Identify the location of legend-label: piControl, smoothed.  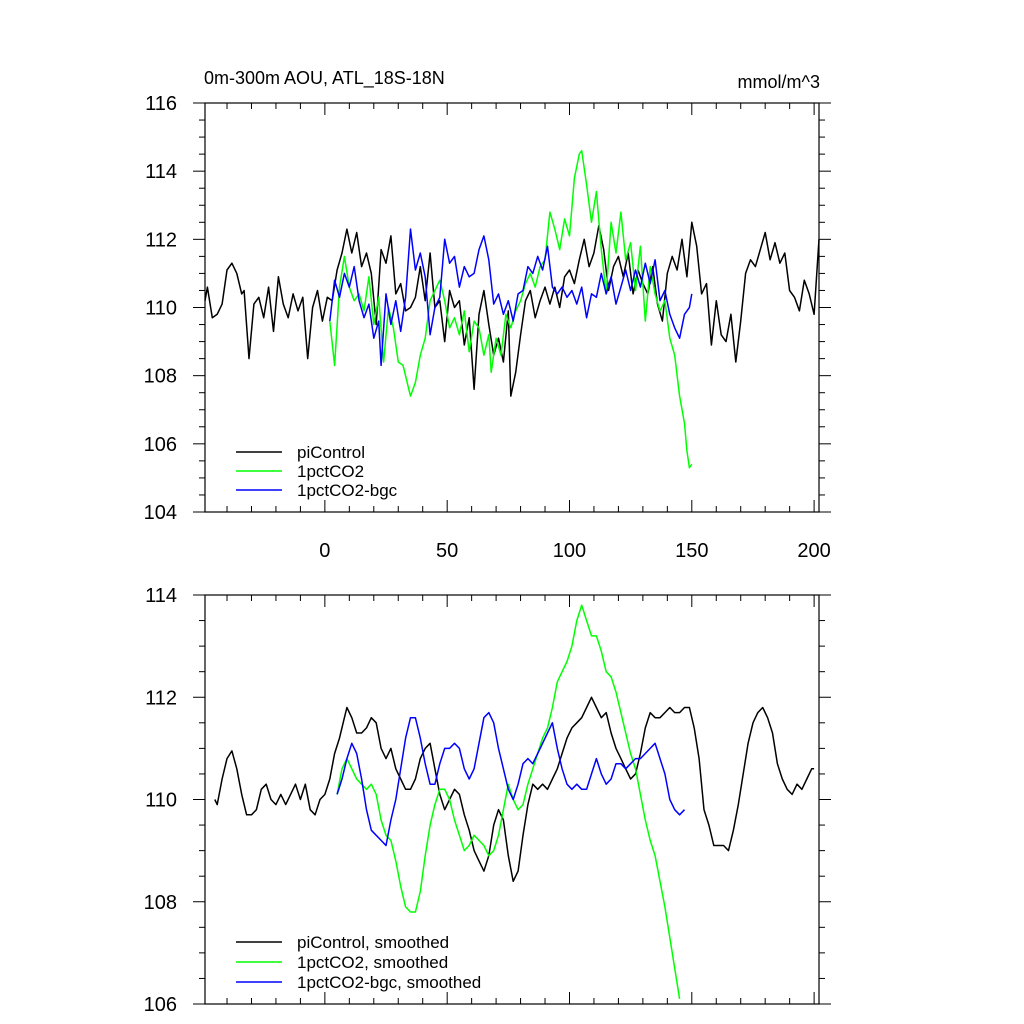
(373, 942).